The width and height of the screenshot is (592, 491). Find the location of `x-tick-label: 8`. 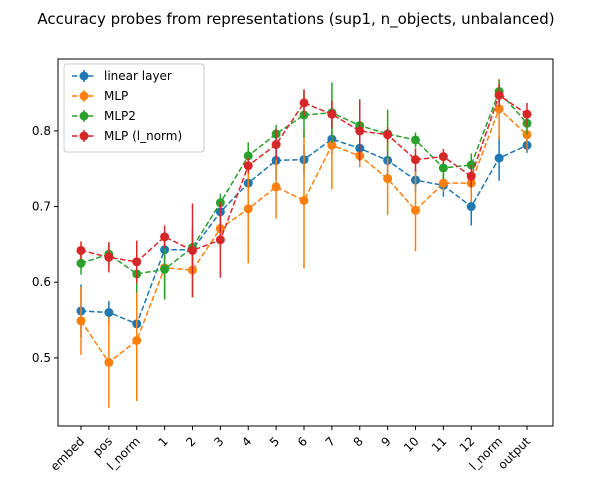

x-tick-label: 8 is located at coordinates (358, 441).